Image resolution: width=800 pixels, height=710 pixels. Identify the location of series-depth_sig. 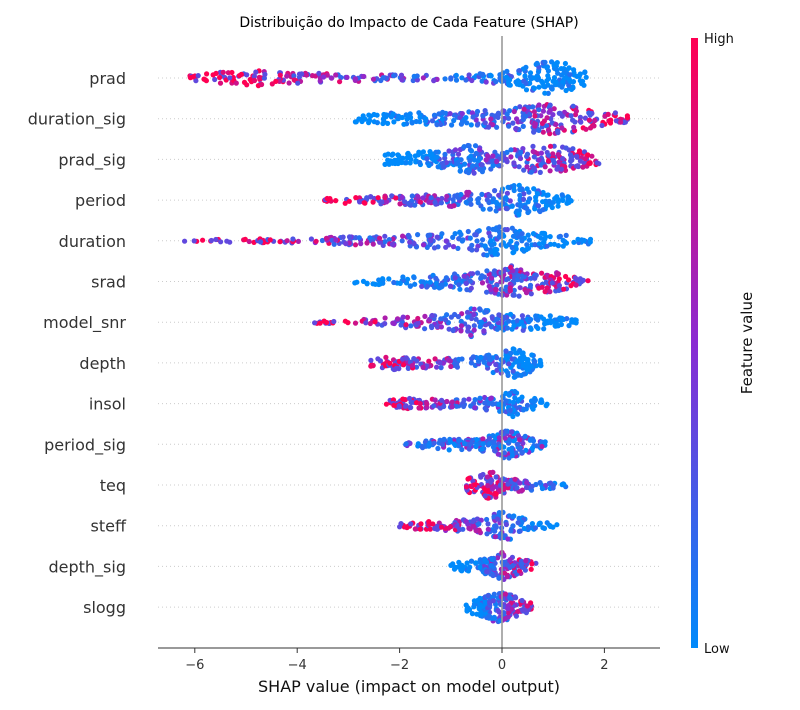
(493, 566).